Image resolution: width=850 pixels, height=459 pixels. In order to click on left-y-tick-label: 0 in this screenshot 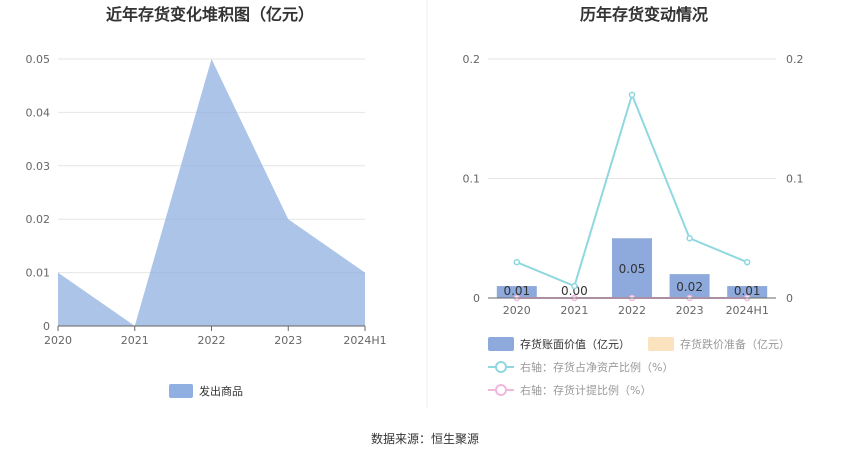, I will do `click(46, 326)`.